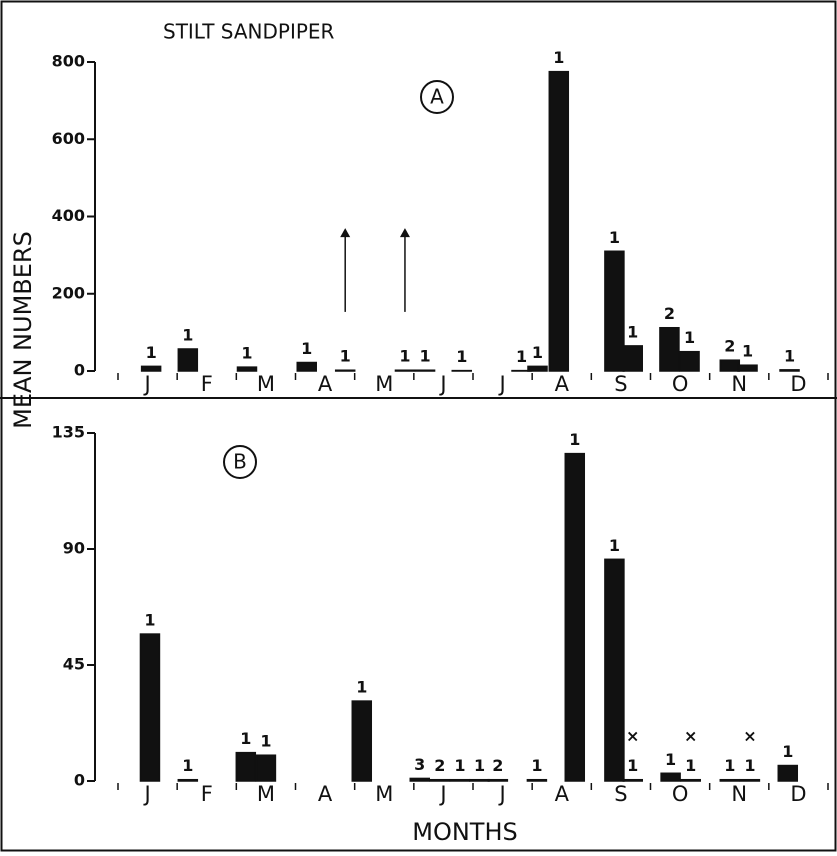 The width and height of the screenshot is (837, 856). Describe the element at coordinates (74, 548) in the screenshot. I see `y-tick-label: 90` at that location.